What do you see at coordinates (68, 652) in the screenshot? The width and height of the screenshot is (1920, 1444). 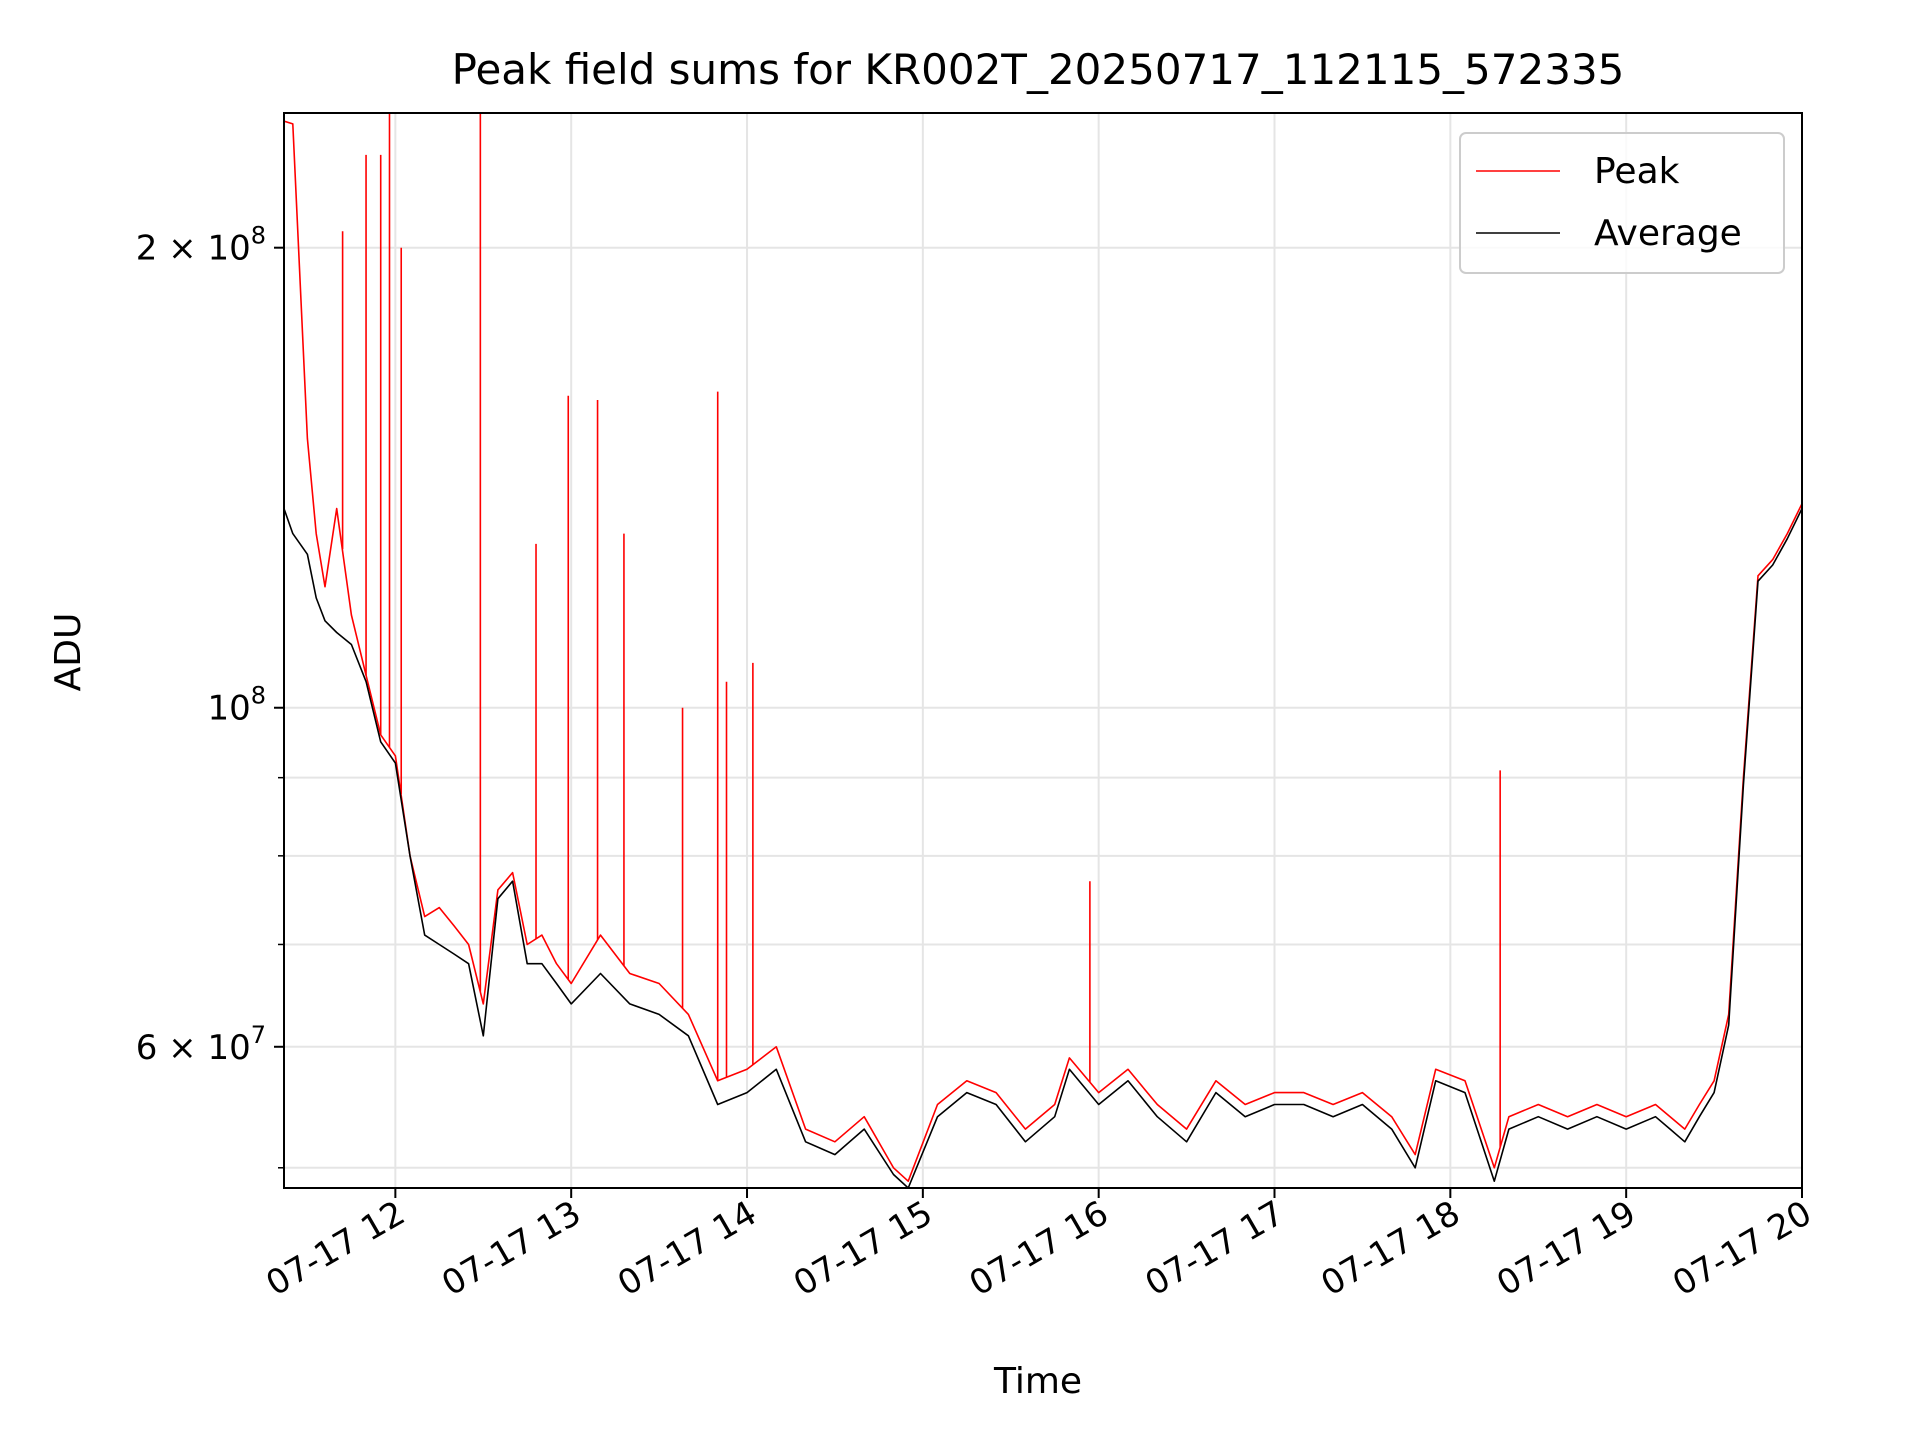 I see `y-axis-label: ADU` at bounding box center [68, 652].